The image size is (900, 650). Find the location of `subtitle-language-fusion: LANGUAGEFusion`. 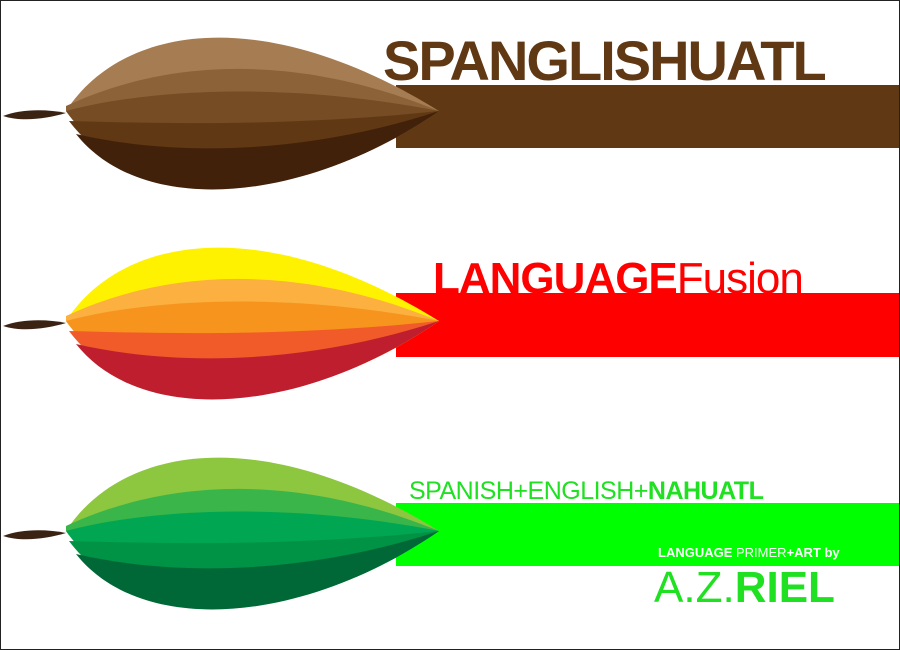

subtitle-language-fusion: LANGUAGEFusion is located at coordinates (618, 278).